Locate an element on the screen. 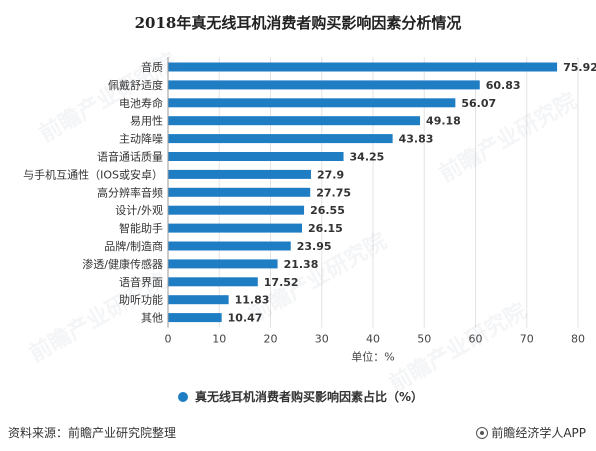  category-label: 与手机互通性（IOS或安卓） is located at coordinates (93, 174).